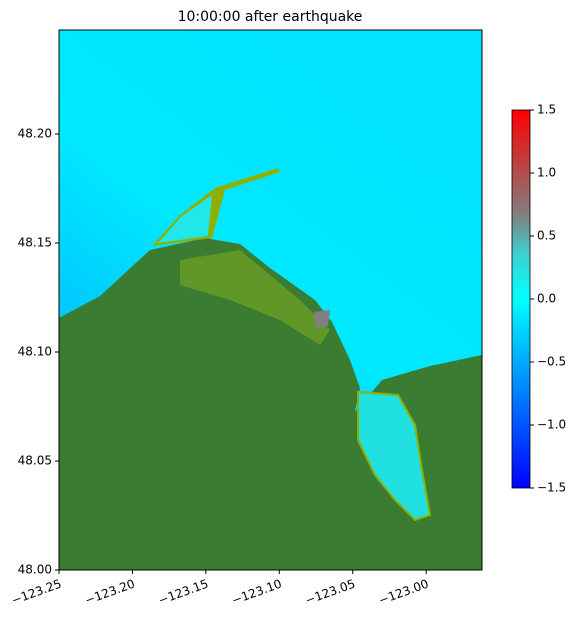 The image size is (584, 626). What do you see at coordinates (255, 297) in the screenshot?
I see `tidal-flat` at bounding box center [255, 297].